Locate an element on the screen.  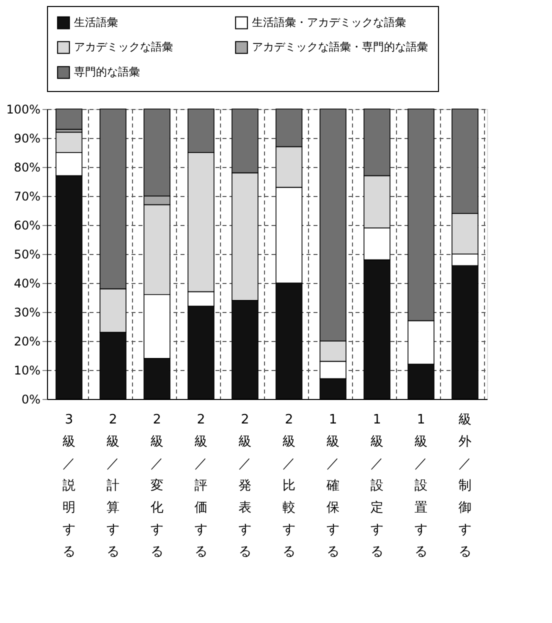
x-tick-label: 2級／比較する is located at coordinates (289, 486).